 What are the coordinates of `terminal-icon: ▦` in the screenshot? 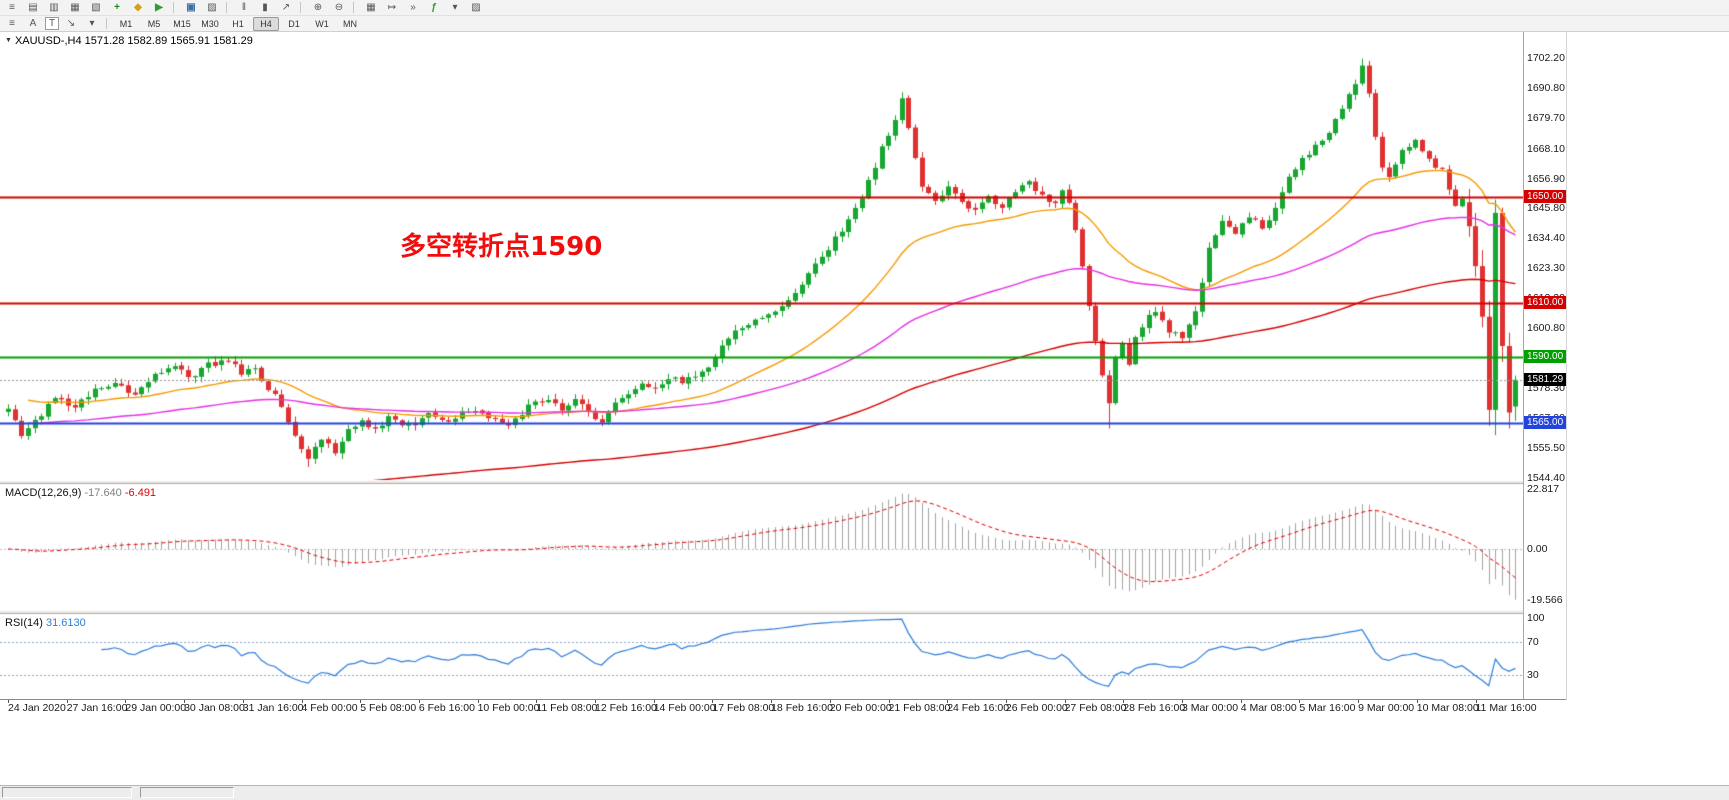 It's located at (75, 7).